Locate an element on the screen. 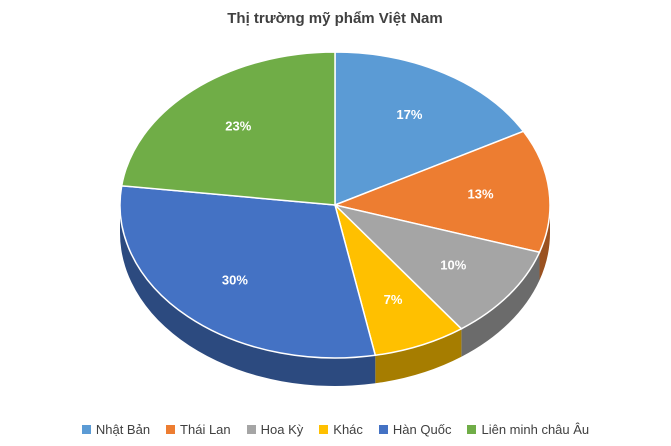  legend-item: Nhật Bản is located at coordinates (116, 429).